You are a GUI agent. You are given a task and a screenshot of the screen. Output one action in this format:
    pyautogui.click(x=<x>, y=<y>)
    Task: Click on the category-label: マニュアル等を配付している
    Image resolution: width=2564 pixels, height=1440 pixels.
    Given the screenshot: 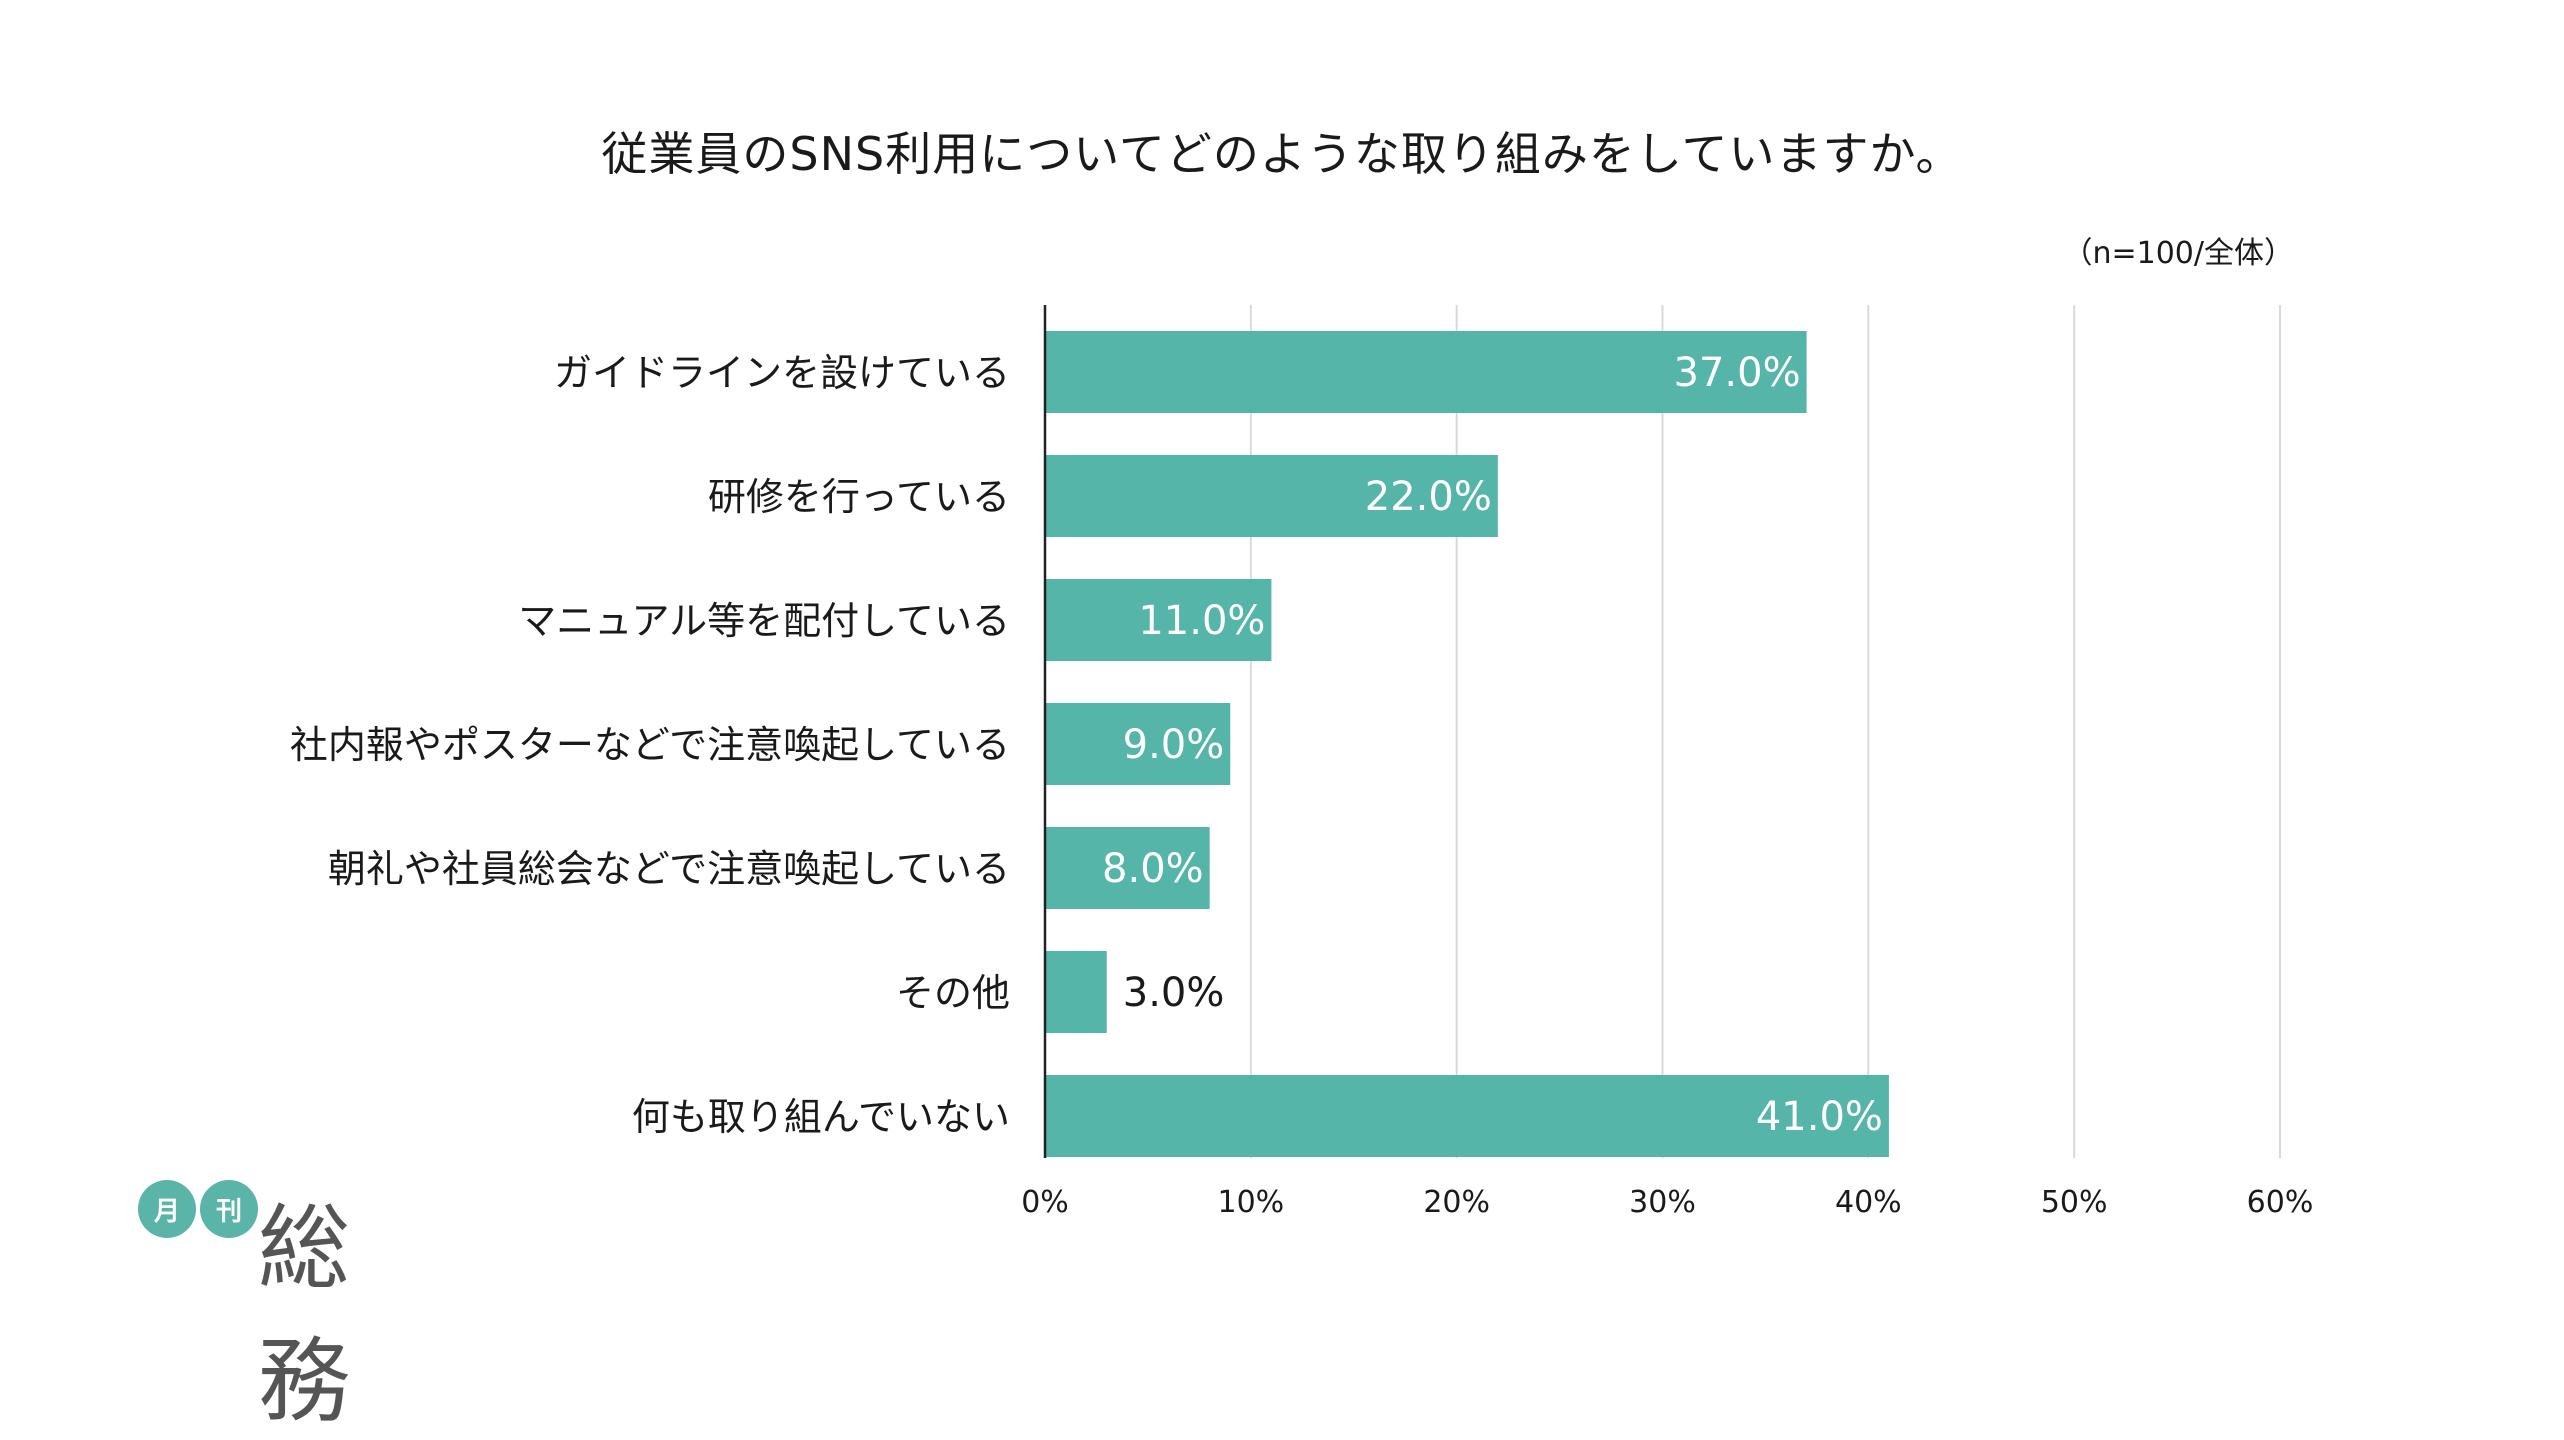 What is the action you would take?
    pyautogui.click(x=764, y=621)
    